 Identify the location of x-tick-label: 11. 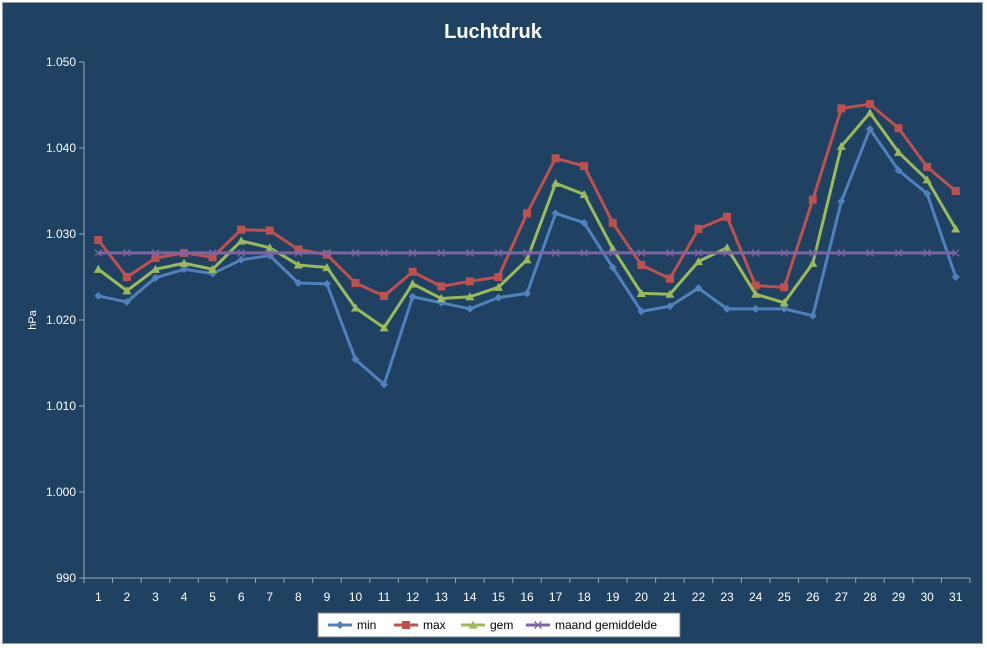
(384, 597).